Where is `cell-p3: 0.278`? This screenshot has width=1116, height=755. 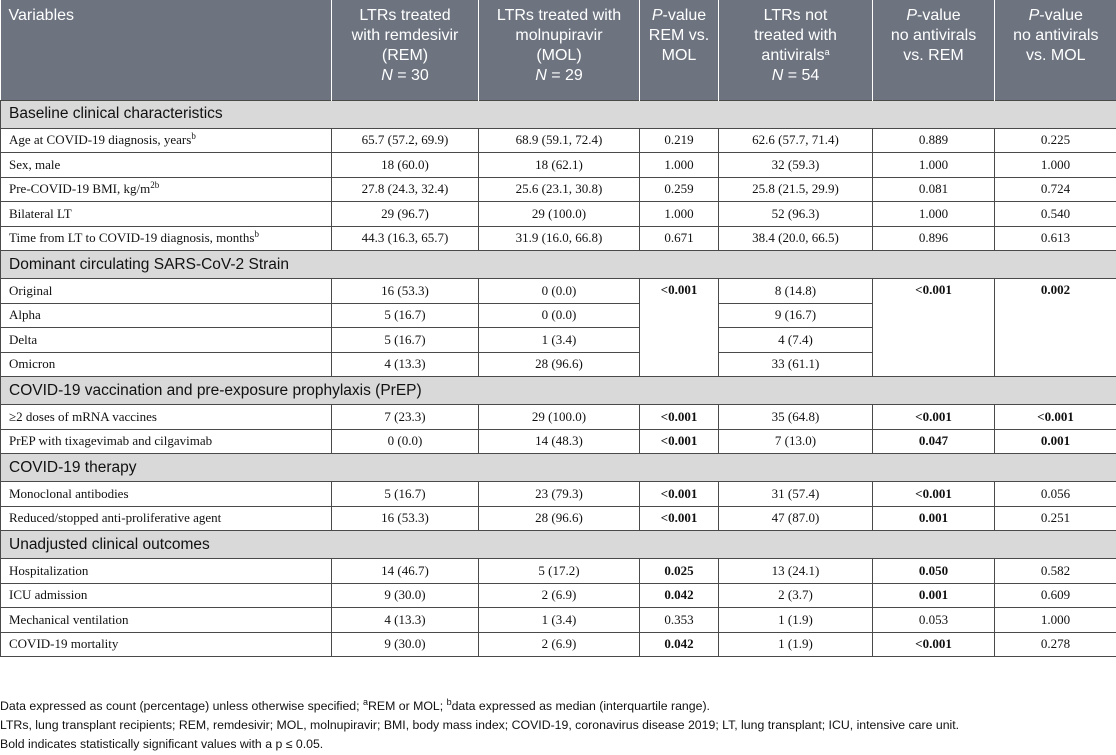
cell-p3: 0.278 is located at coordinates (1055, 644).